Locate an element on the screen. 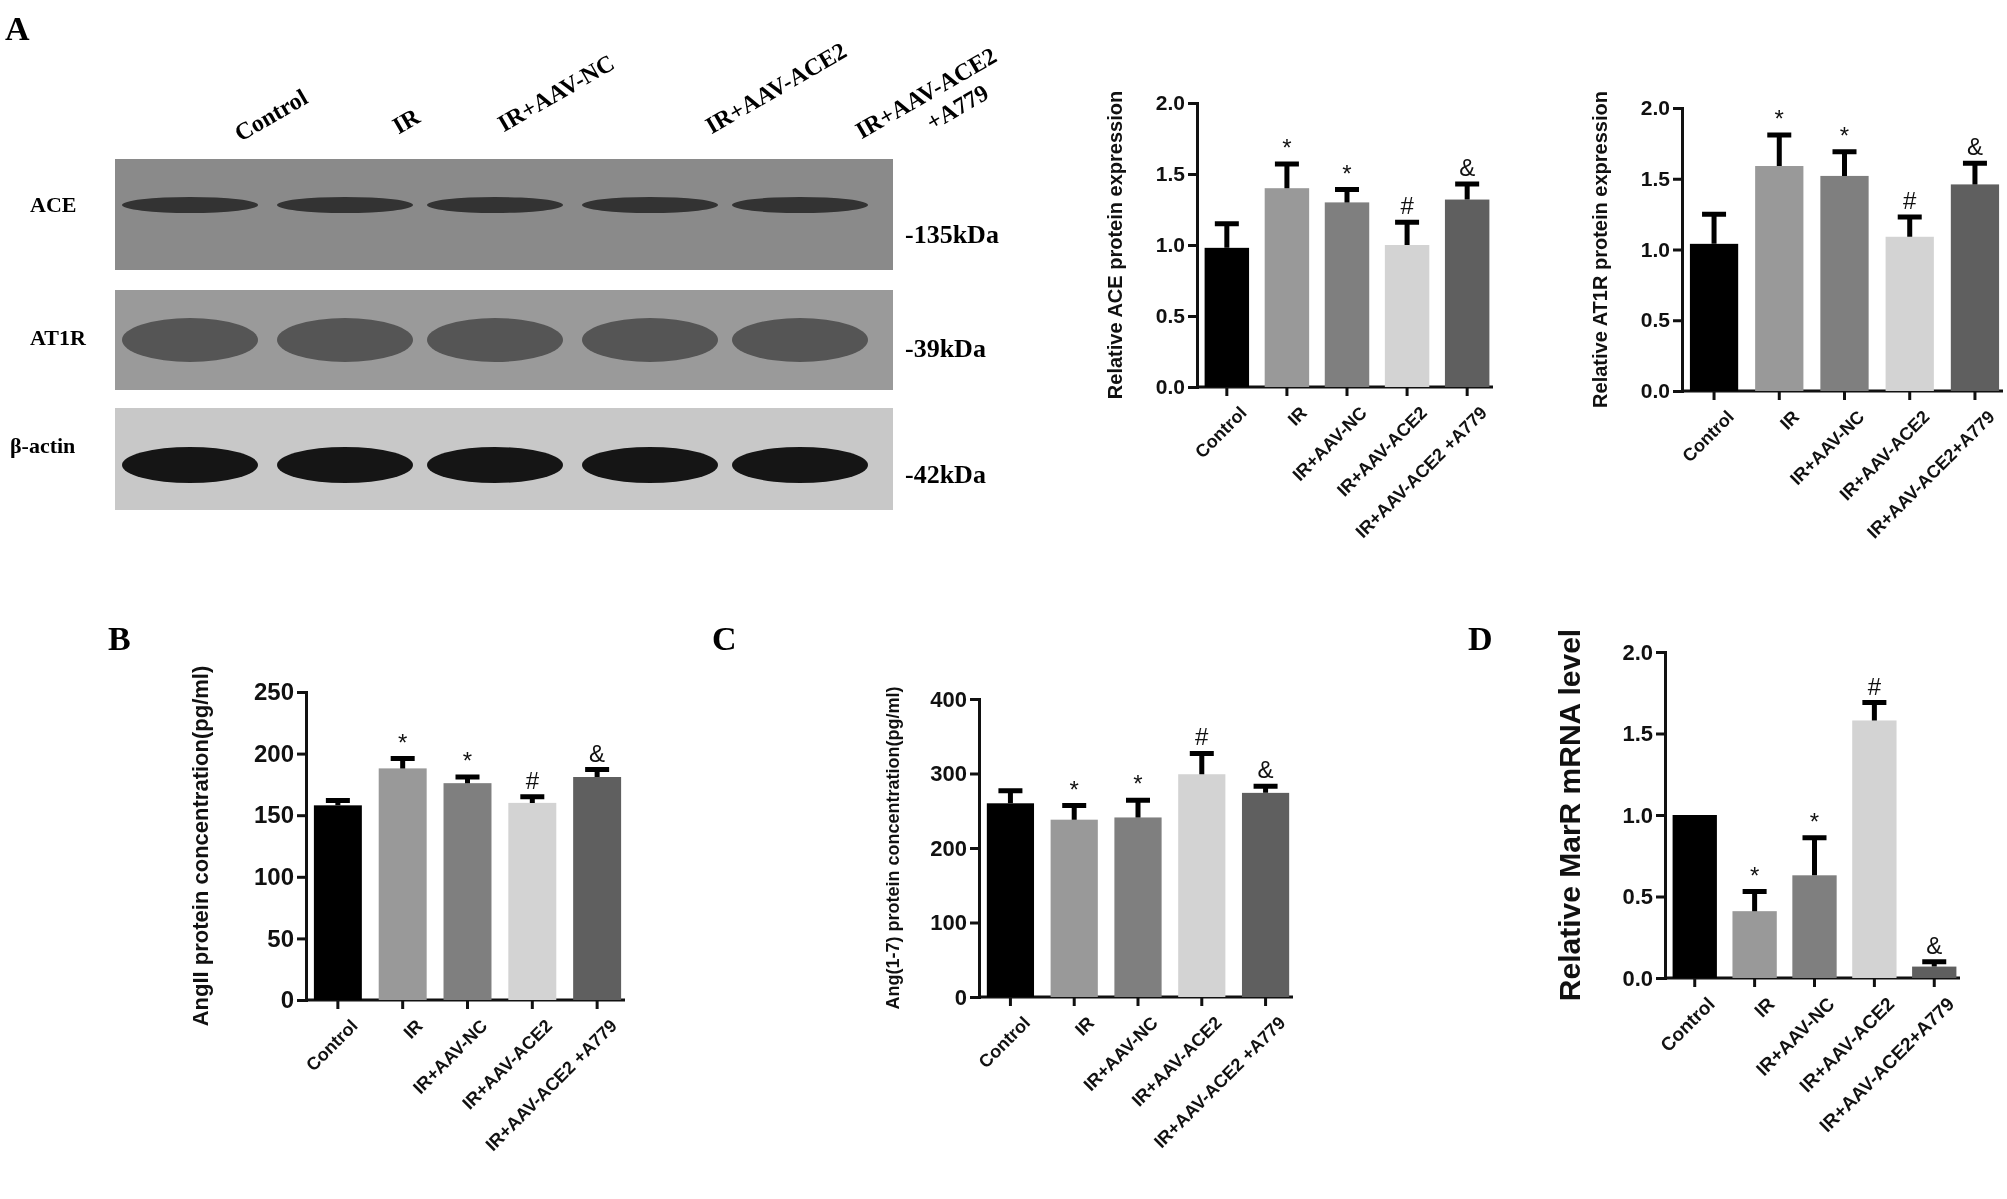 The image size is (2007, 1199). chart-title: D is located at coordinates (1480, 638).